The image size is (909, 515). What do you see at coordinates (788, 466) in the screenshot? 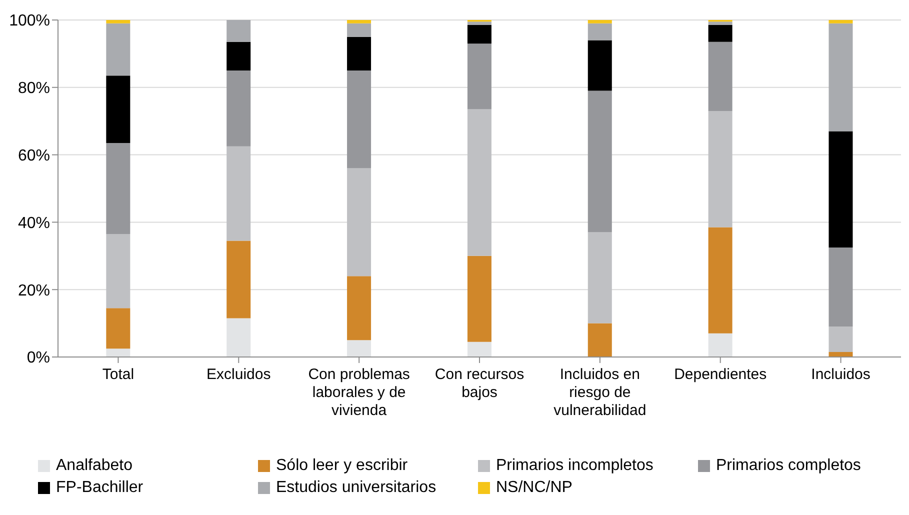
I see `legend-label: Primarios completos` at bounding box center [788, 466].